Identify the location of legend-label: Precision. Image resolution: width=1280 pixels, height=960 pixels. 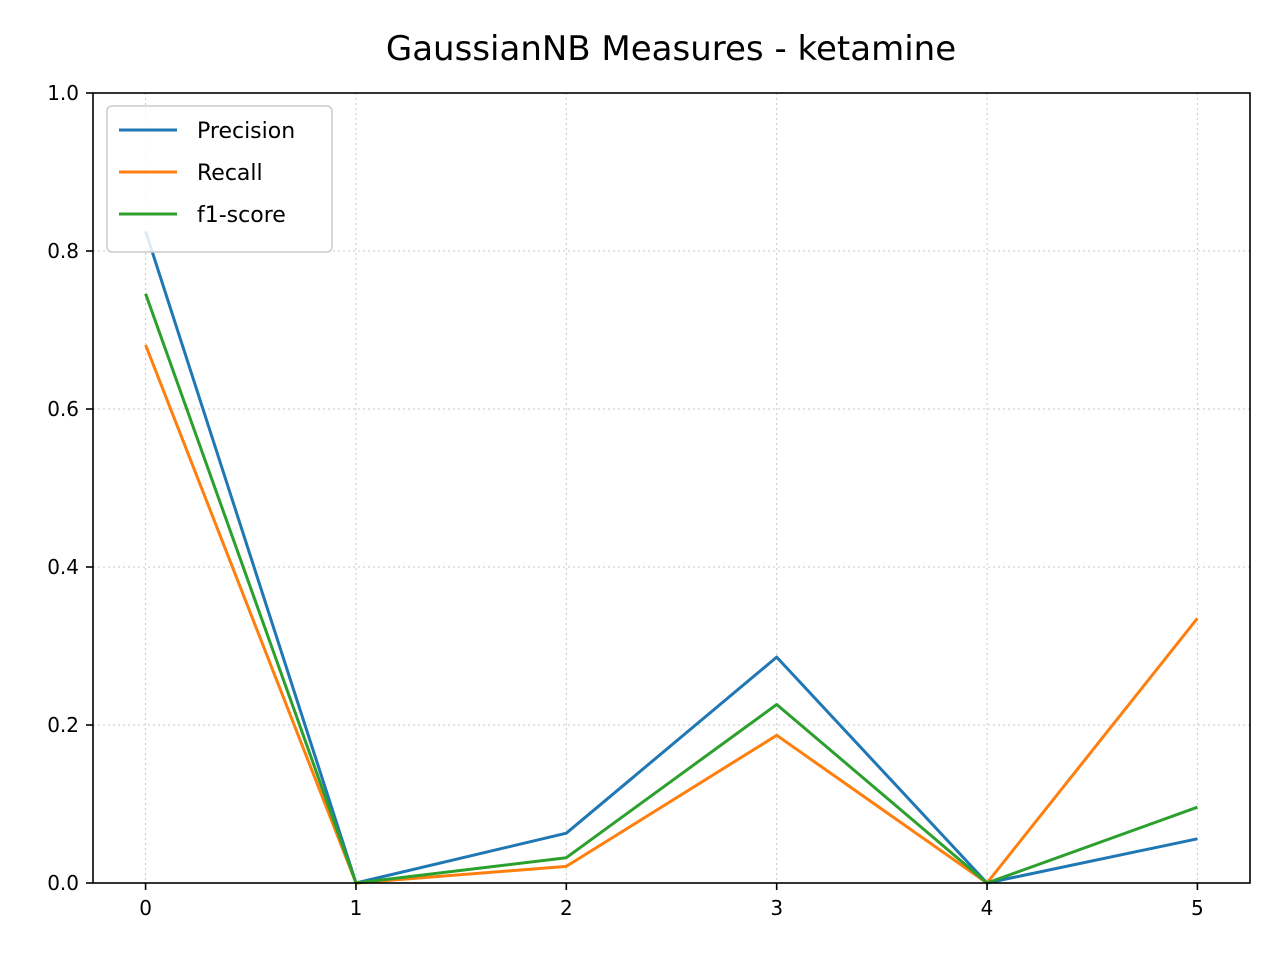
(246, 131).